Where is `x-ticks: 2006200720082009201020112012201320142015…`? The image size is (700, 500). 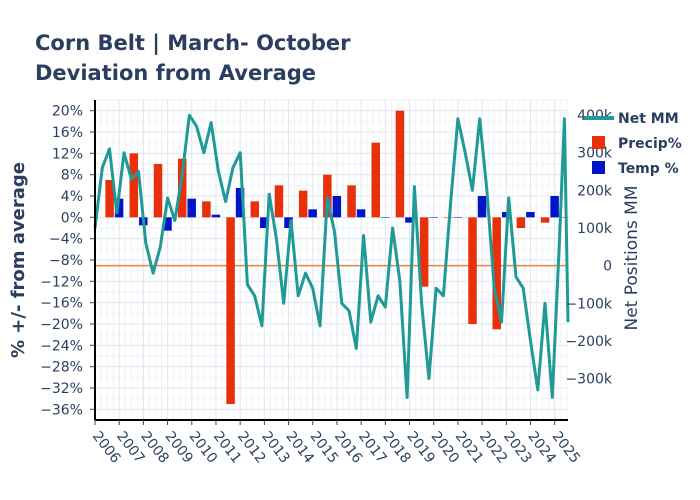
x-ticks: 2006200720082009201020112012201320142015… is located at coordinates (336, 443).